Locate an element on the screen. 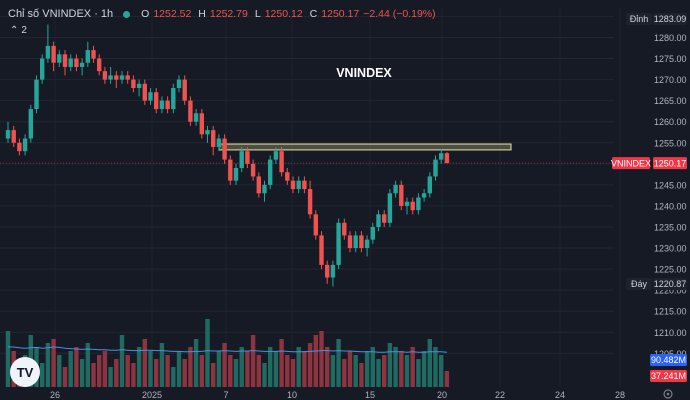  resistance-zone is located at coordinates (365, 147).